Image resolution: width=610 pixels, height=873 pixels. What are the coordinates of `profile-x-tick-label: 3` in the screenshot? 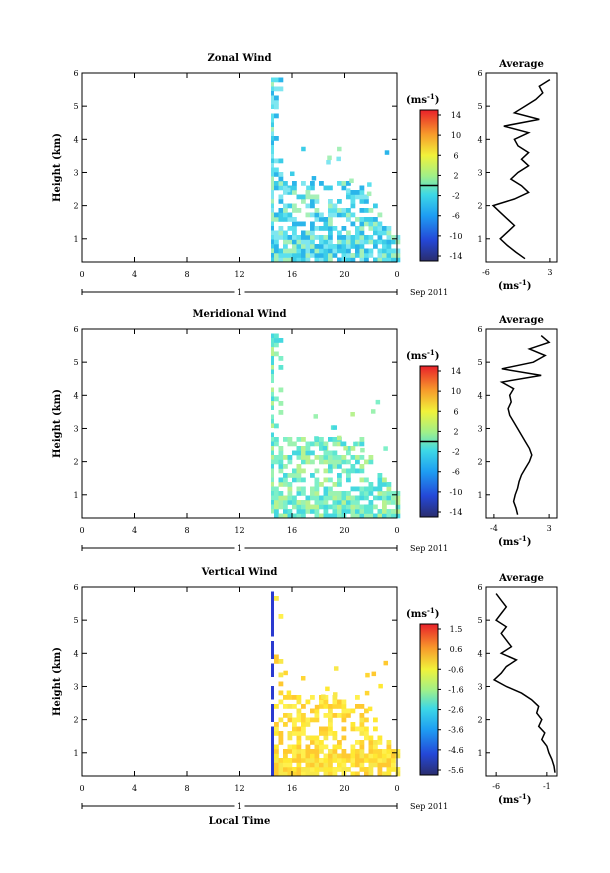 It's located at (549, 272).